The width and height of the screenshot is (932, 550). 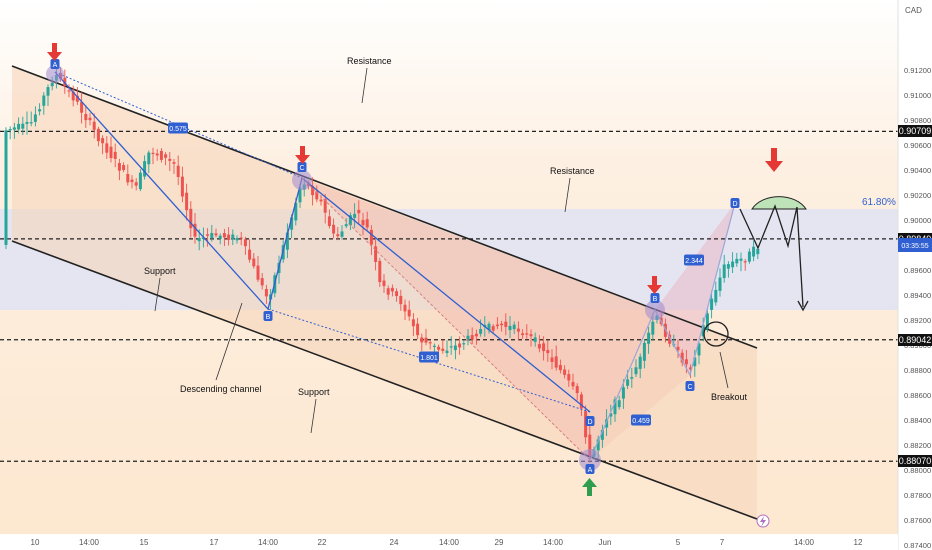 What do you see at coordinates (178, 128) in the screenshot?
I see `ratio-label: 0.575` at bounding box center [178, 128].